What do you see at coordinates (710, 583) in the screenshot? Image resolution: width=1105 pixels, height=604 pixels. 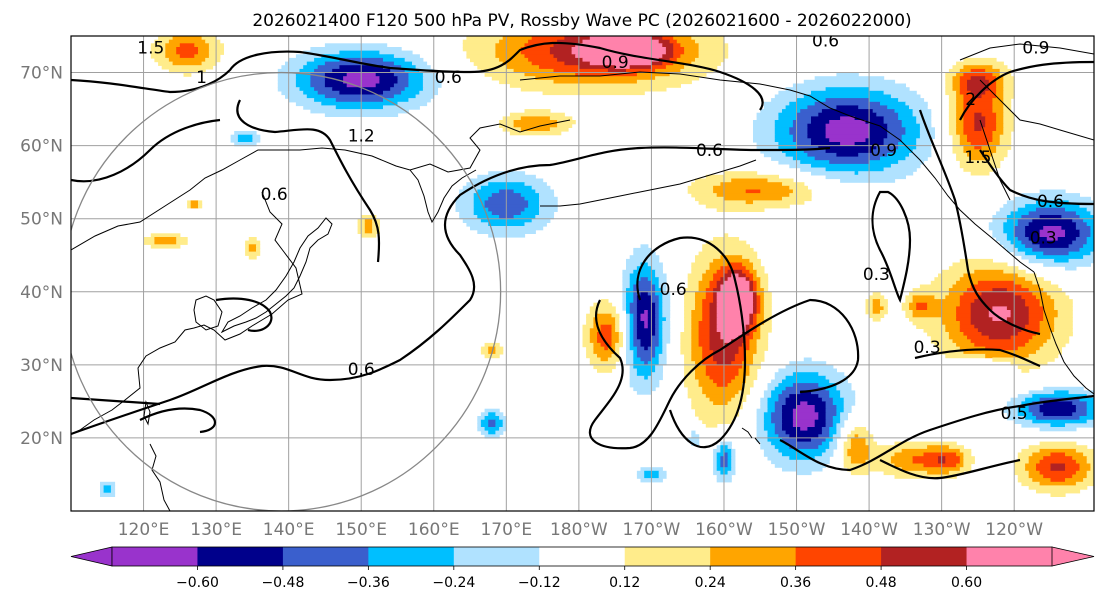 I see `colorbar-tick-label: 0.24` at bounding box center [710, 583].